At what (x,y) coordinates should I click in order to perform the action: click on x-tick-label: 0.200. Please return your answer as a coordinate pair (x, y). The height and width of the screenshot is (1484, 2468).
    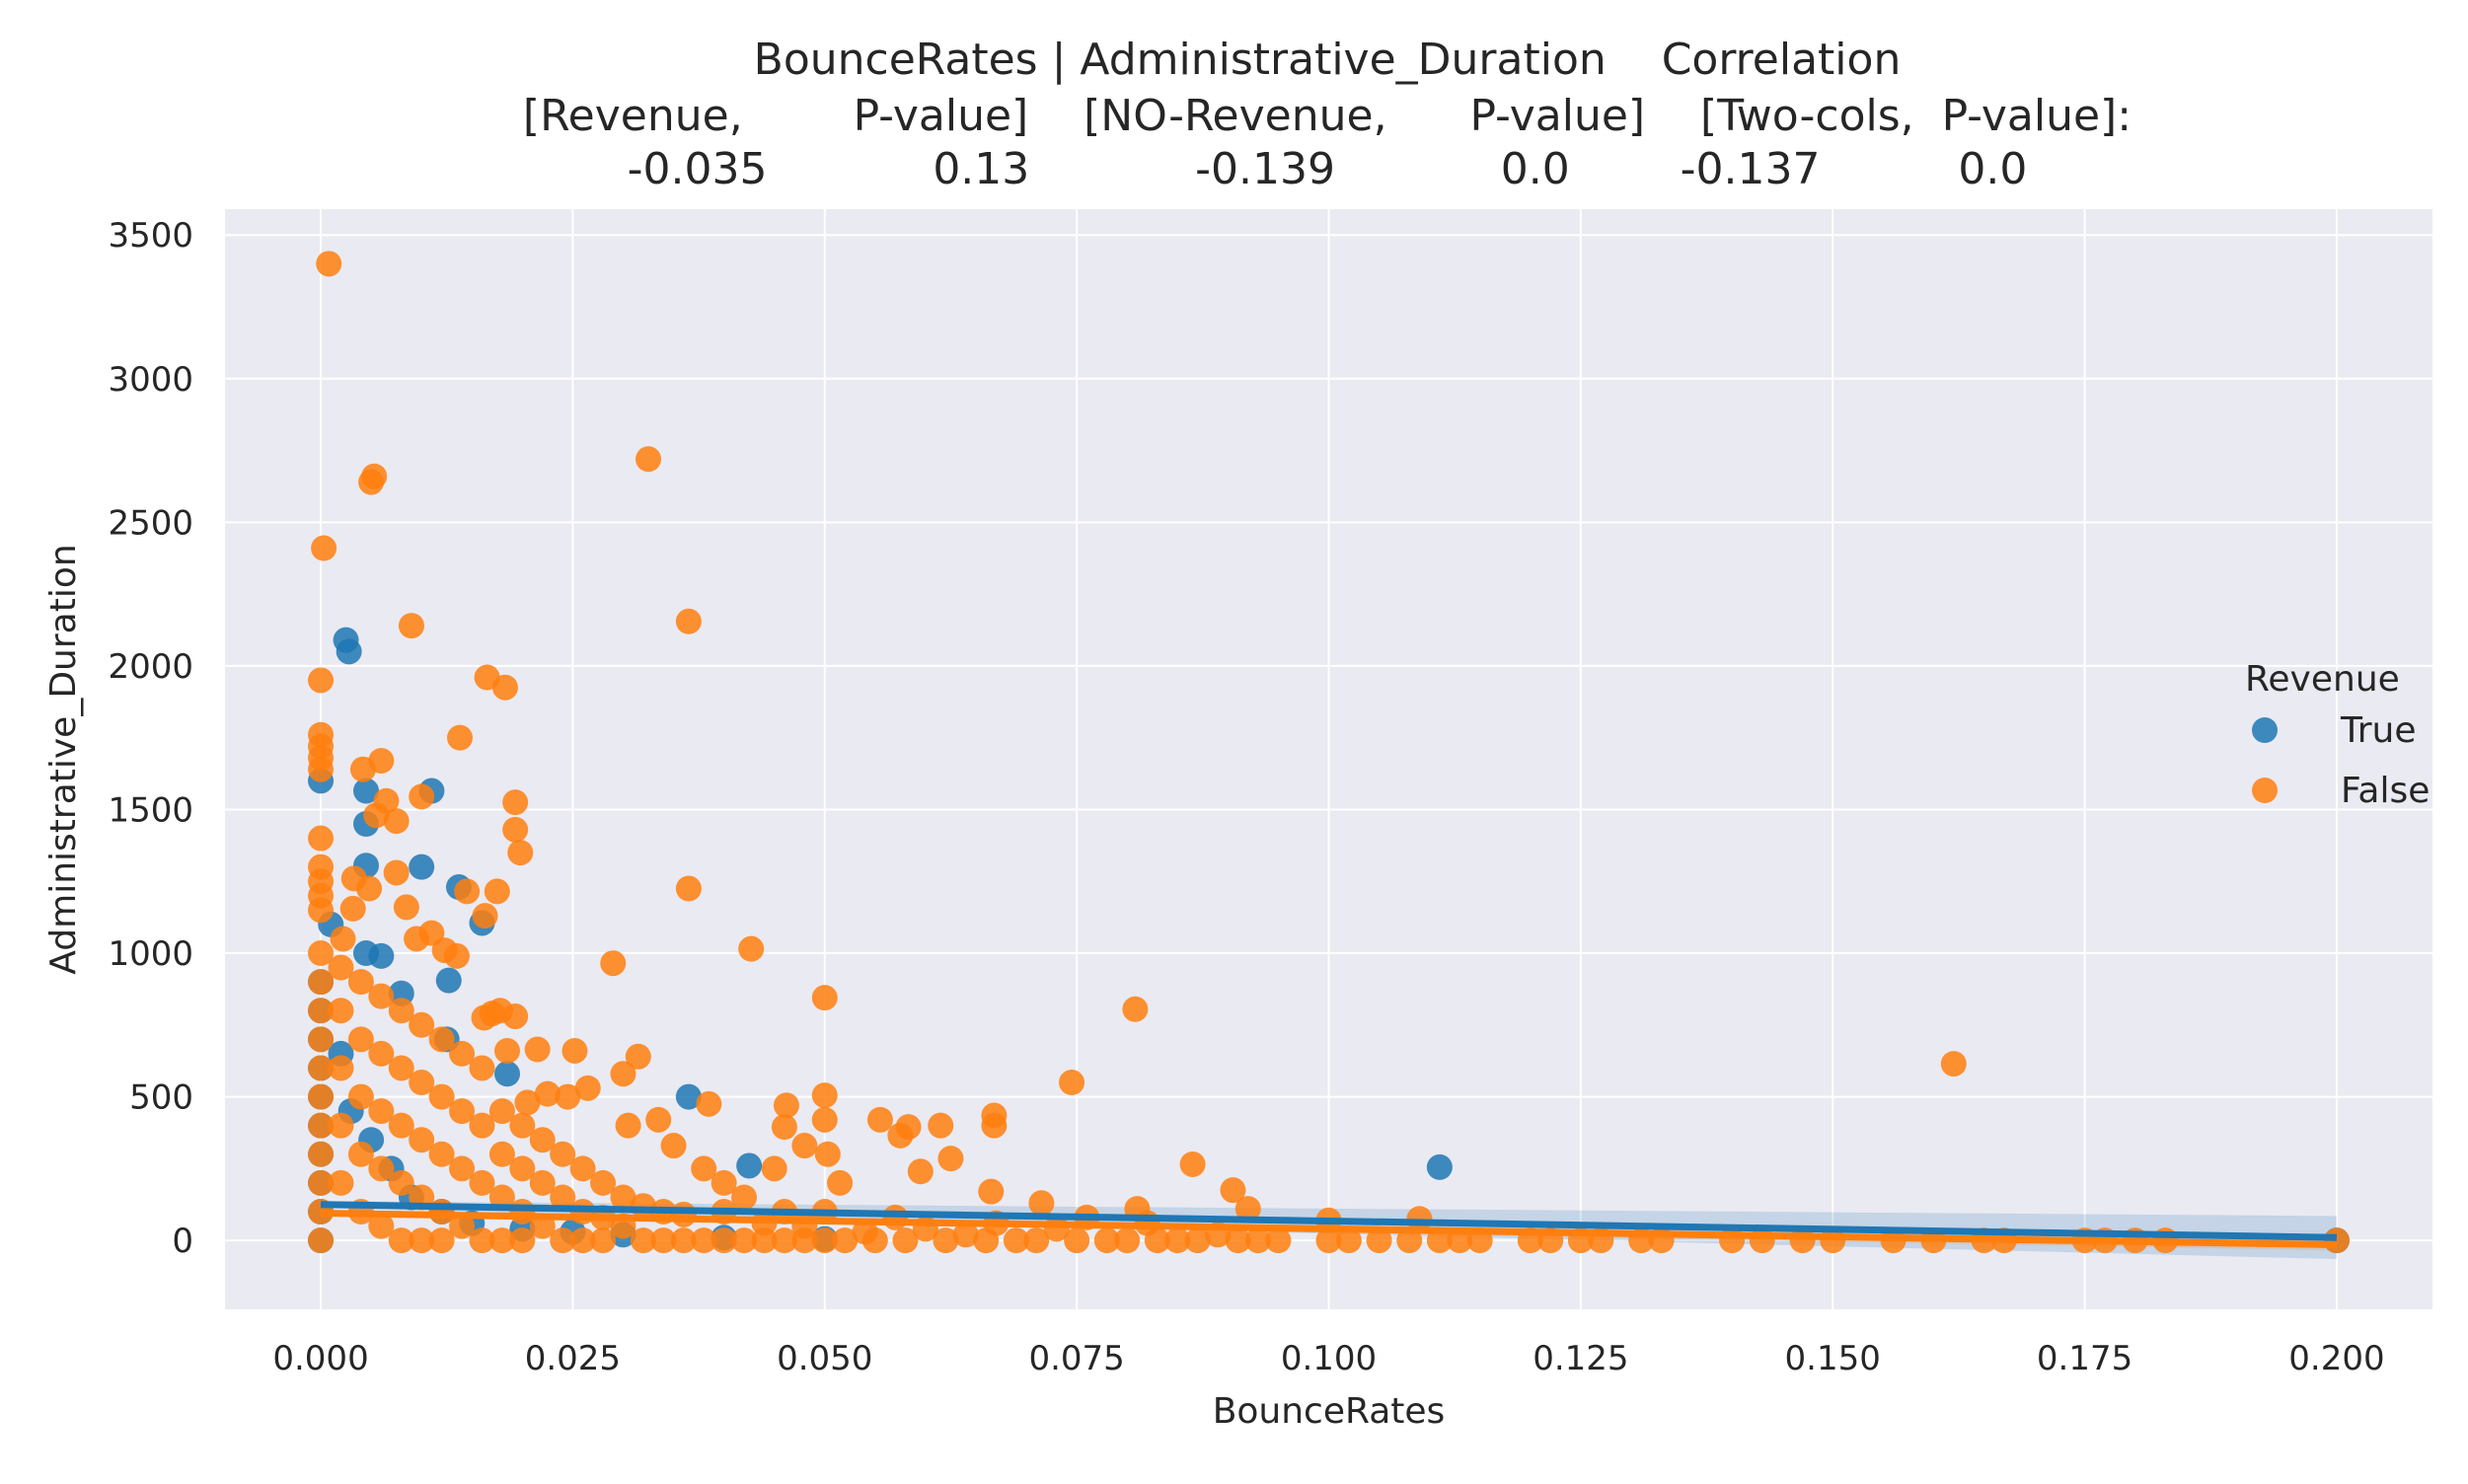
    Looking at the image, I should click on (2336, 1358).